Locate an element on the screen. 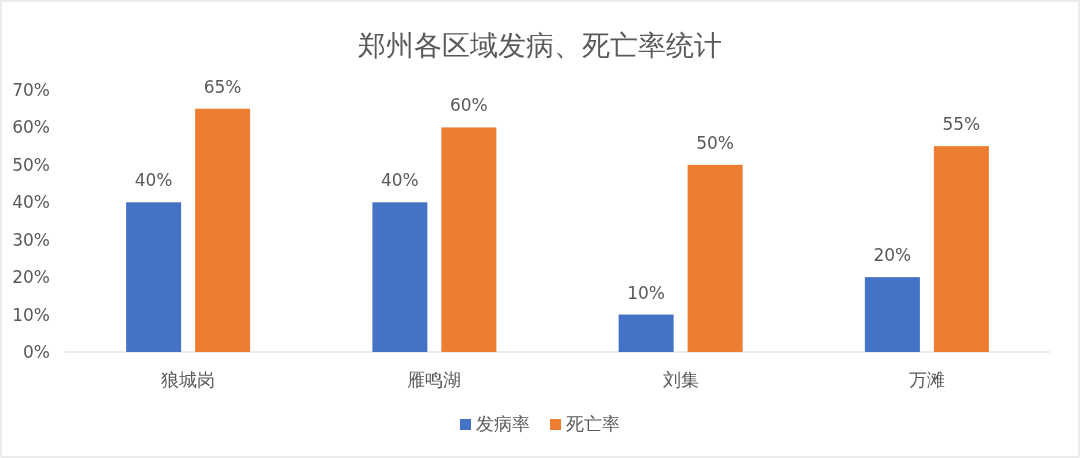  legend-label: 死亡率 is located at coordinates (593, 423).